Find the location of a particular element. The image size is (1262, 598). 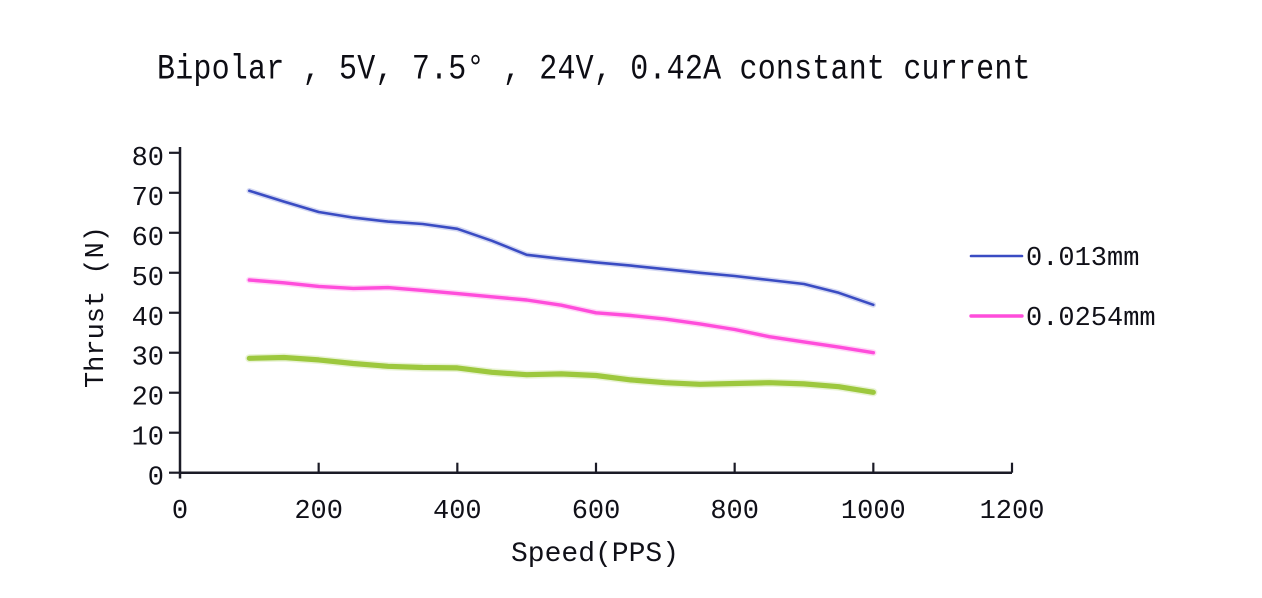

y-tick-label: 70 is located at coordinates (148, 199).